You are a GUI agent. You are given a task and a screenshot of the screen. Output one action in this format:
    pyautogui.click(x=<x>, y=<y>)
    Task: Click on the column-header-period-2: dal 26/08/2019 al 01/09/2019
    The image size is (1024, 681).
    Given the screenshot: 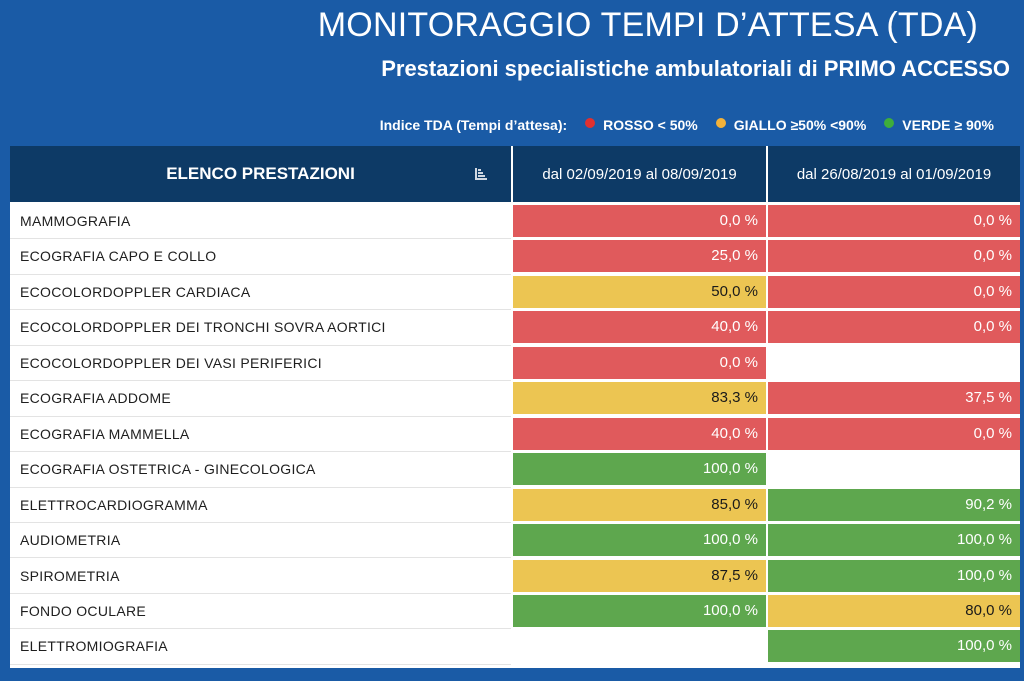 What is the action you would take?
    pyautogui.click(x=894, y=174)
    